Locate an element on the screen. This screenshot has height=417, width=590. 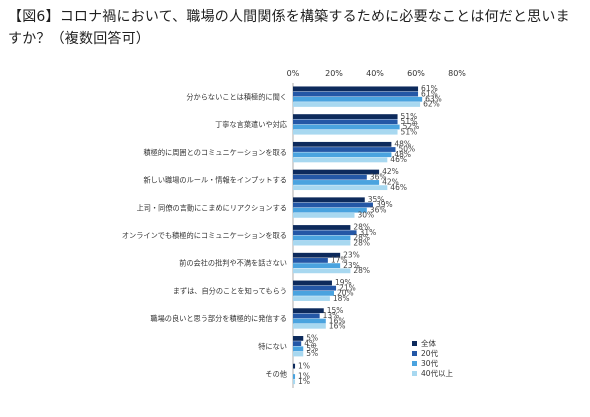
x-tick-label: 20% is located at coordinates (334, 73).